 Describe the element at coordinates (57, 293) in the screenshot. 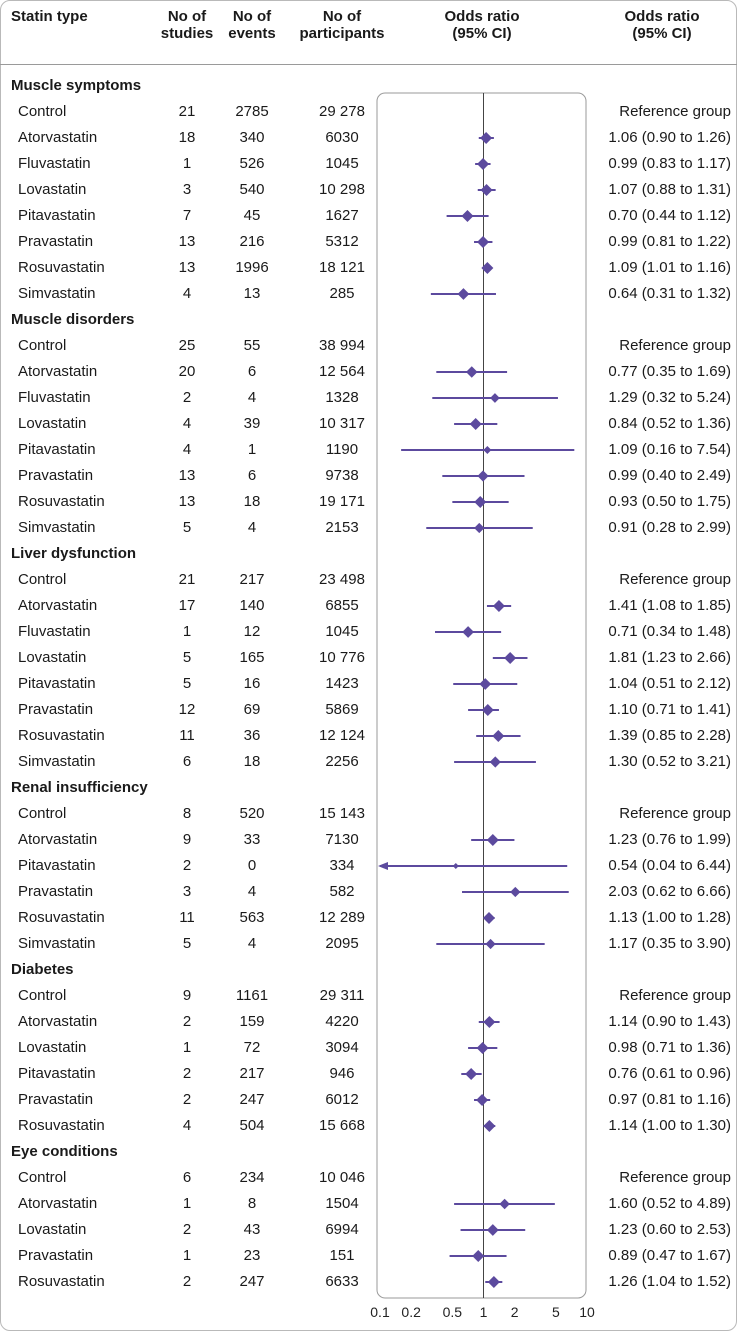

I see `row-label: Simvastatin` at that location.